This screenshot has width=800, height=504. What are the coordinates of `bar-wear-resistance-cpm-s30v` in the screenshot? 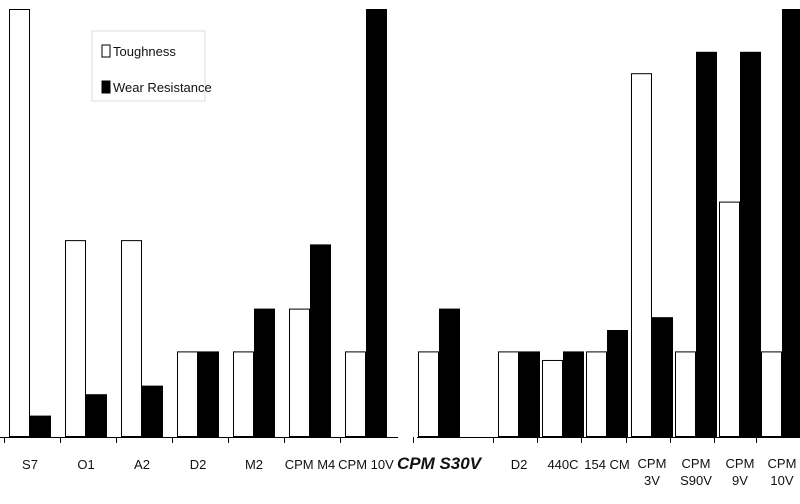 It's located at (449, 373).